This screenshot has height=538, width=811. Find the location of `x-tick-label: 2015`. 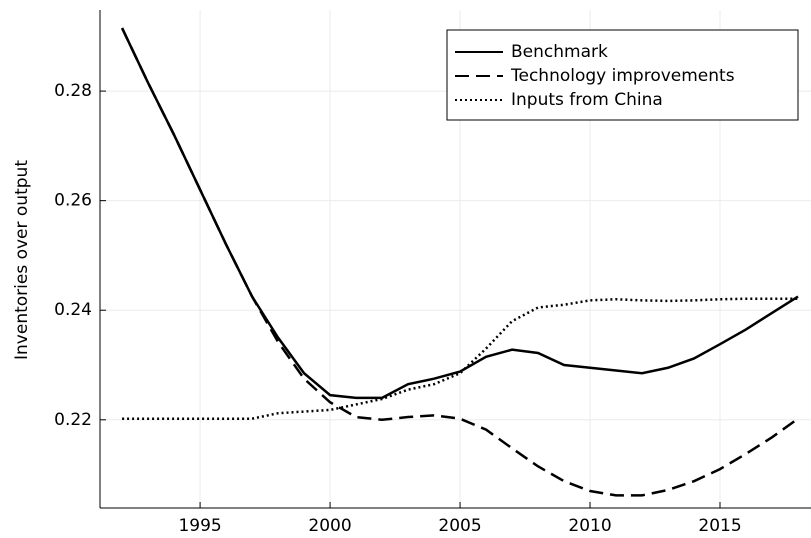

x-tick-label: 2015 is located at coordinates (719, 526).